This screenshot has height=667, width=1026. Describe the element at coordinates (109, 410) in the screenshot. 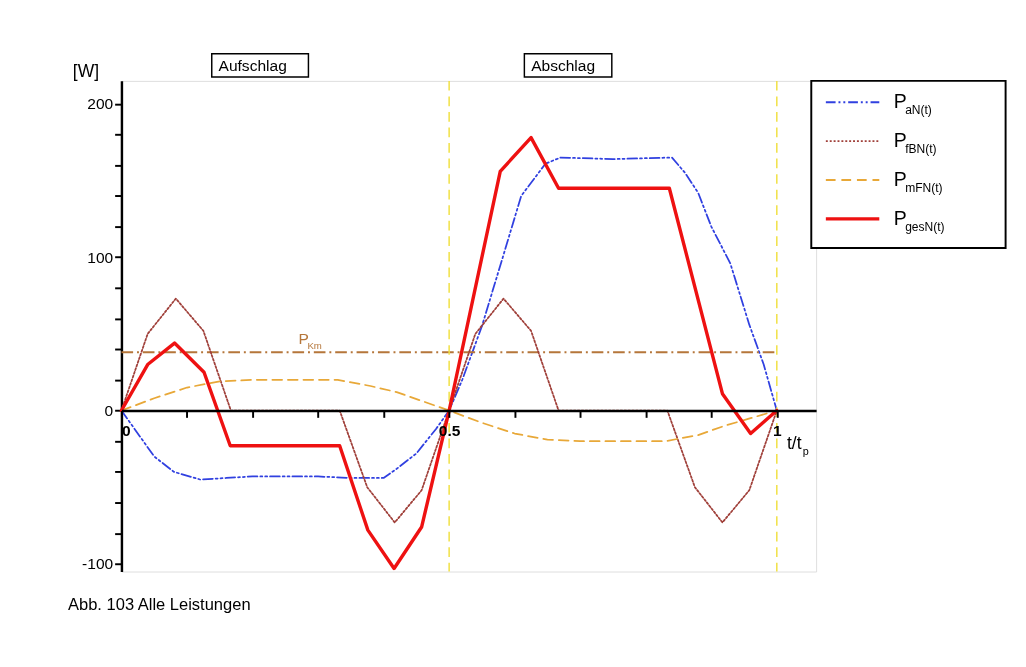

I see `y-tick-label: 0` at that location.